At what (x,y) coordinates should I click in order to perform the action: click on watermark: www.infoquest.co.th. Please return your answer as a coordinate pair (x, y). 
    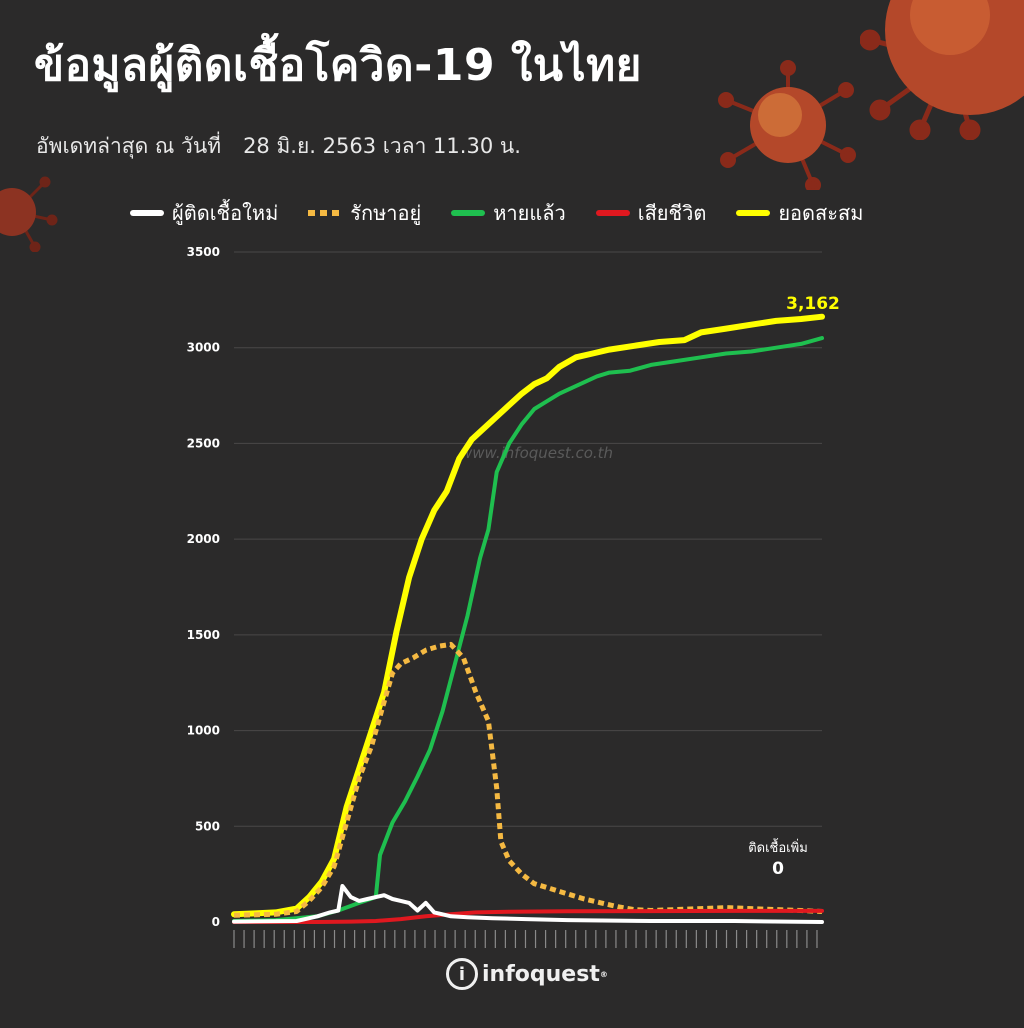
    Looking at the image, I should click on (536, 453).